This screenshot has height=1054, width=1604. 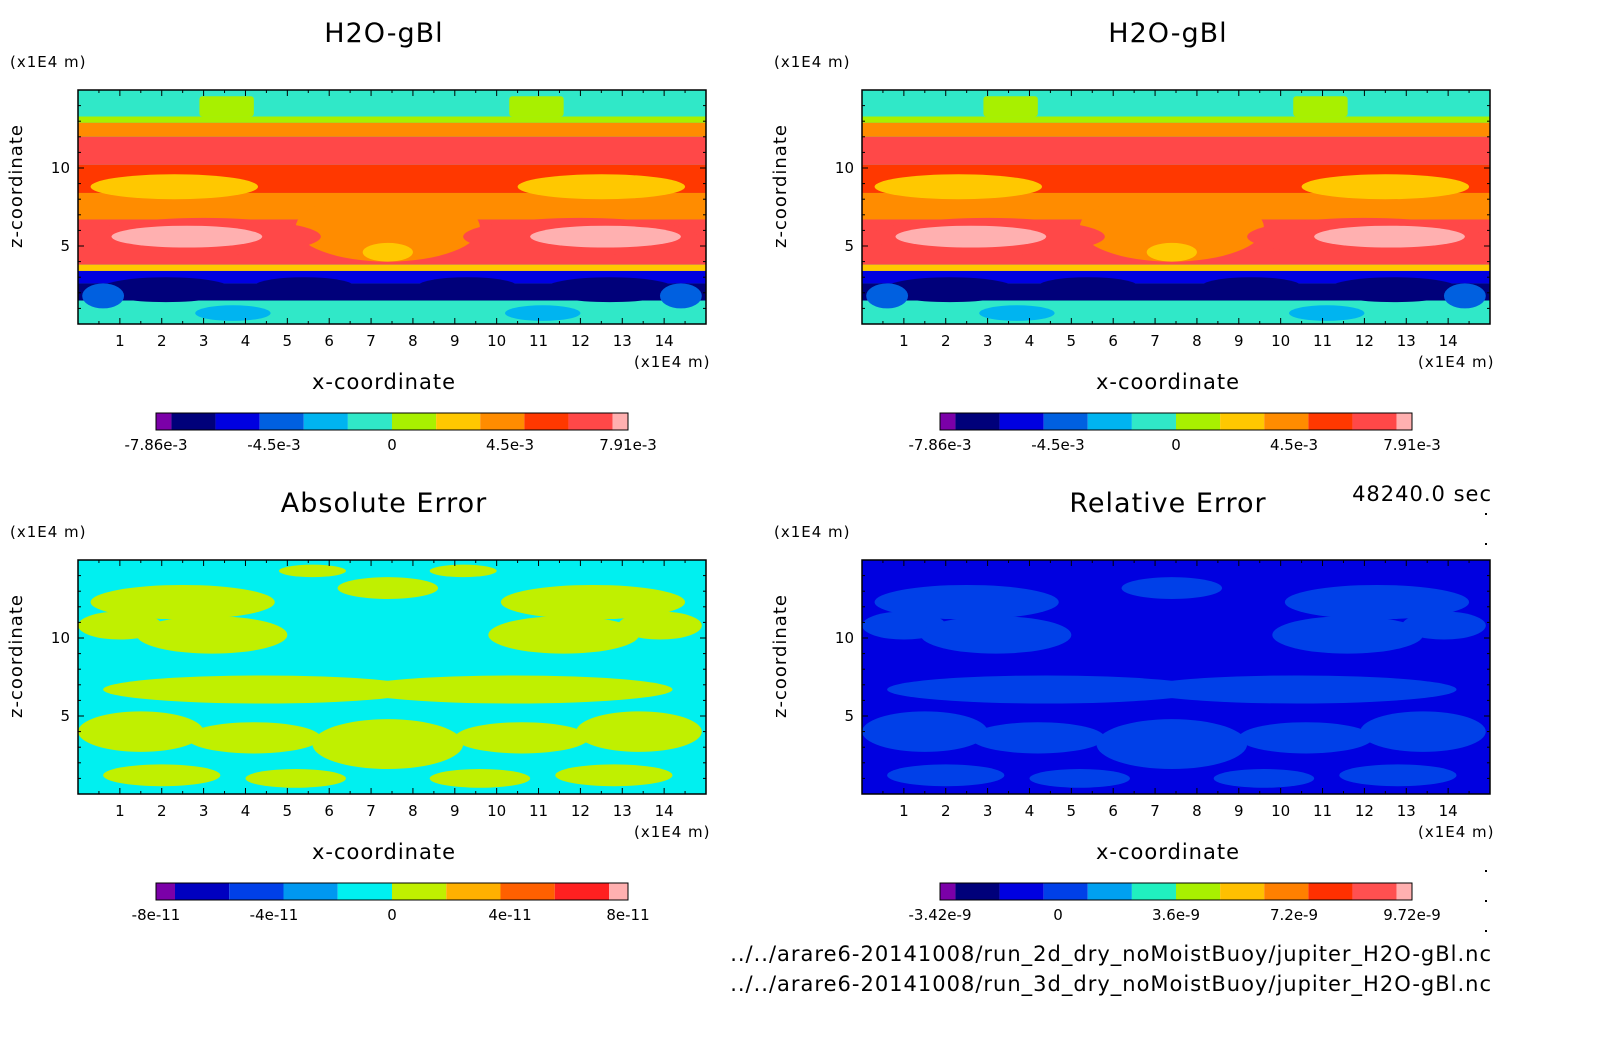 I want to click on colorbar-label: -4.5e-3, so click(x=273, y=445).